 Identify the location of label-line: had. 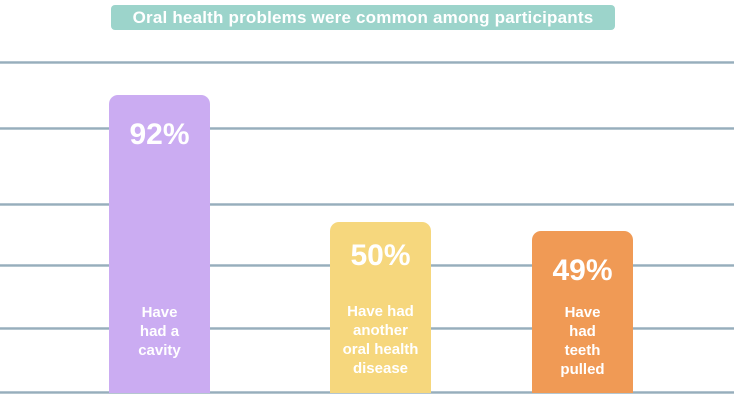
(582, 331).